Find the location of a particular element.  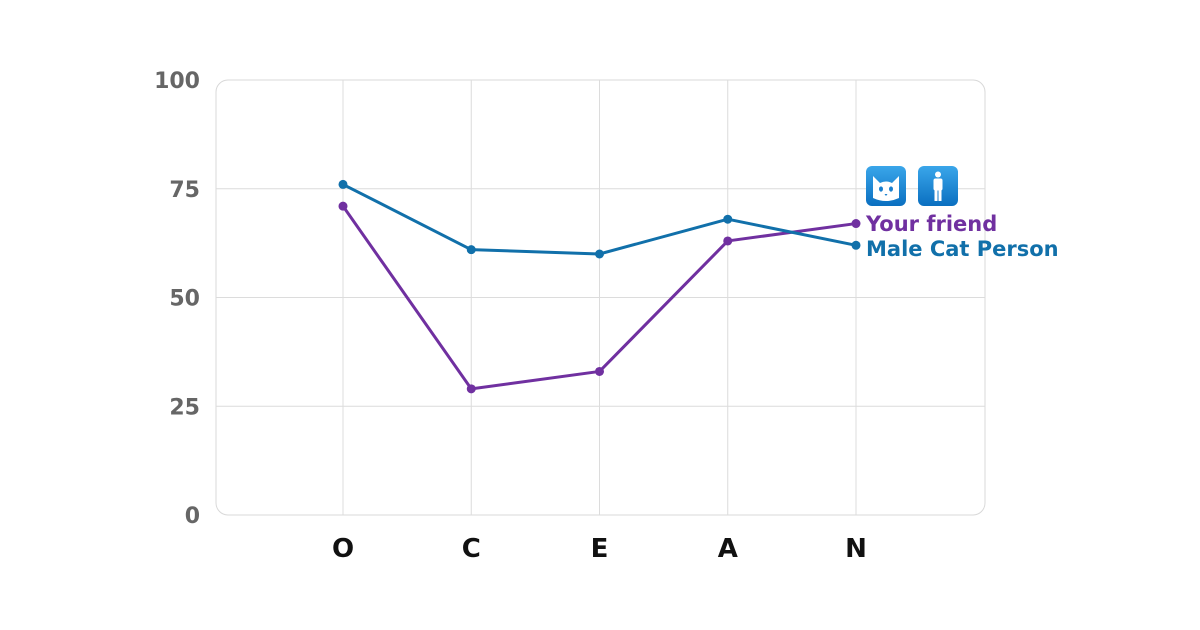

x-tick-label: E is located at coordinates (600, 549).